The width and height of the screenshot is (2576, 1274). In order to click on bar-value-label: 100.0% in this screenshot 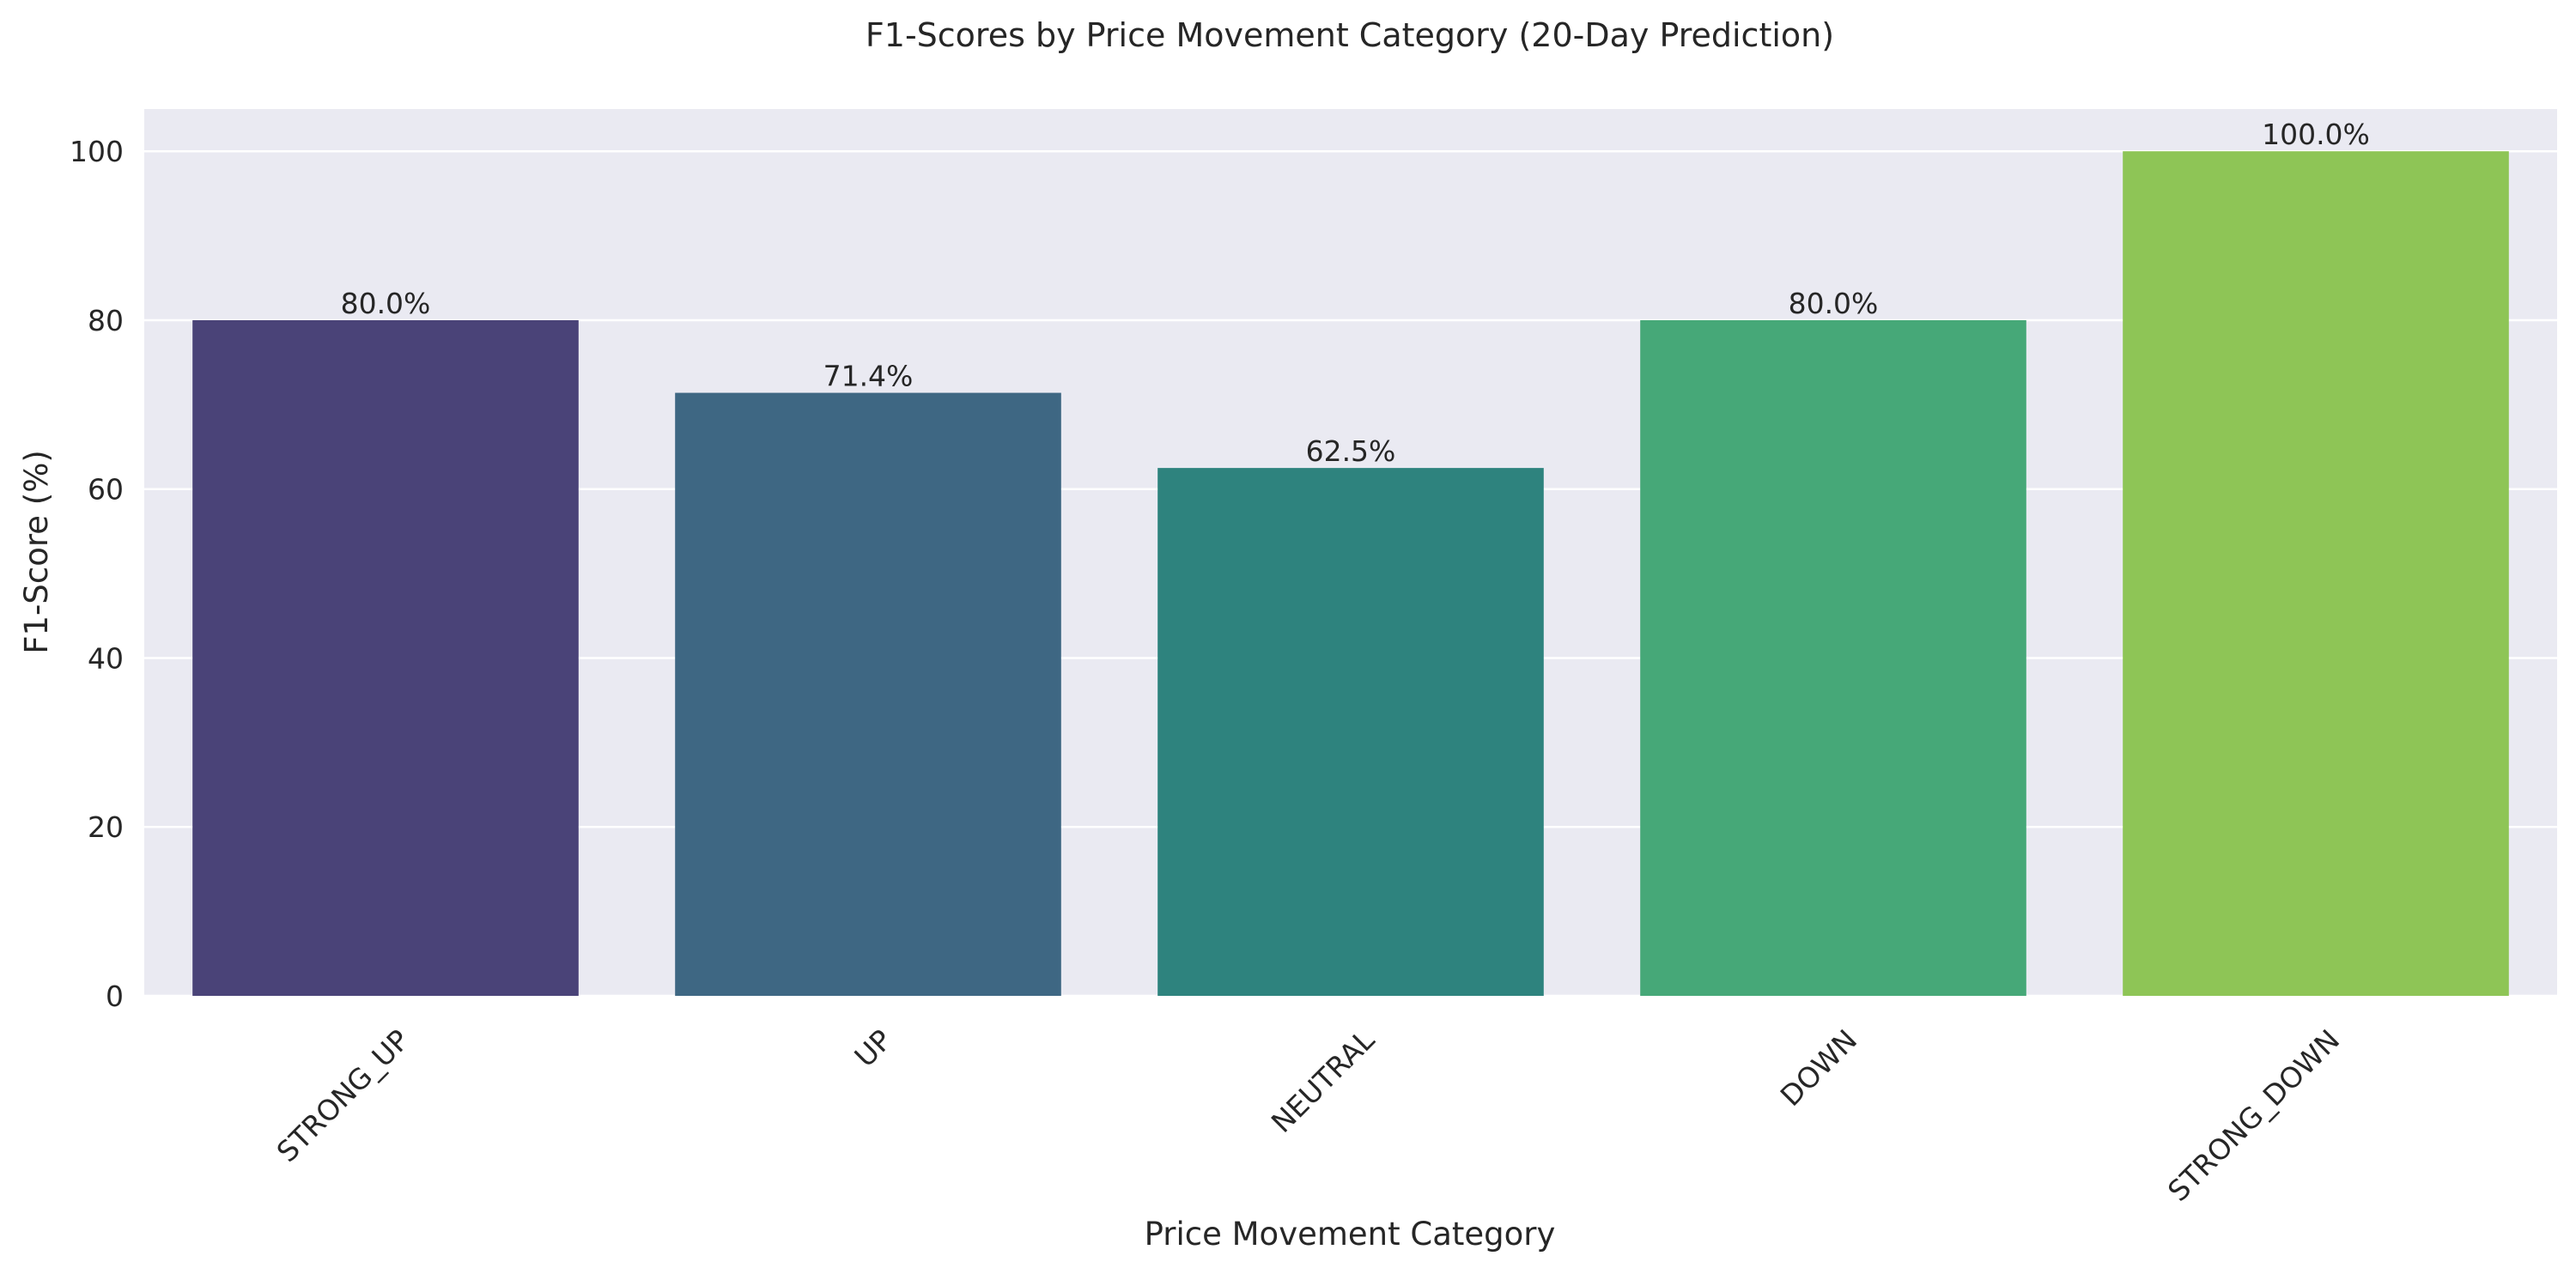, I will do `click(2316, 135)`.